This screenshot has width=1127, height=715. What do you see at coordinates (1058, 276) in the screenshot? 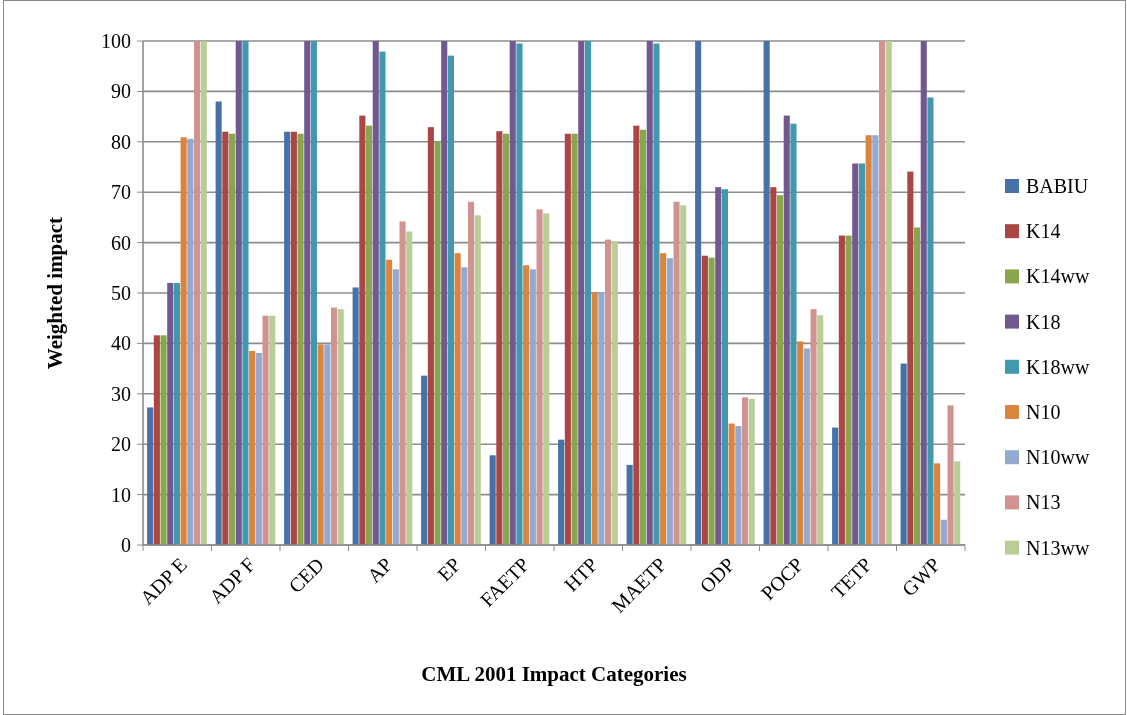
I see `legend-label: K14ww` at bounding box center [1058, 276].